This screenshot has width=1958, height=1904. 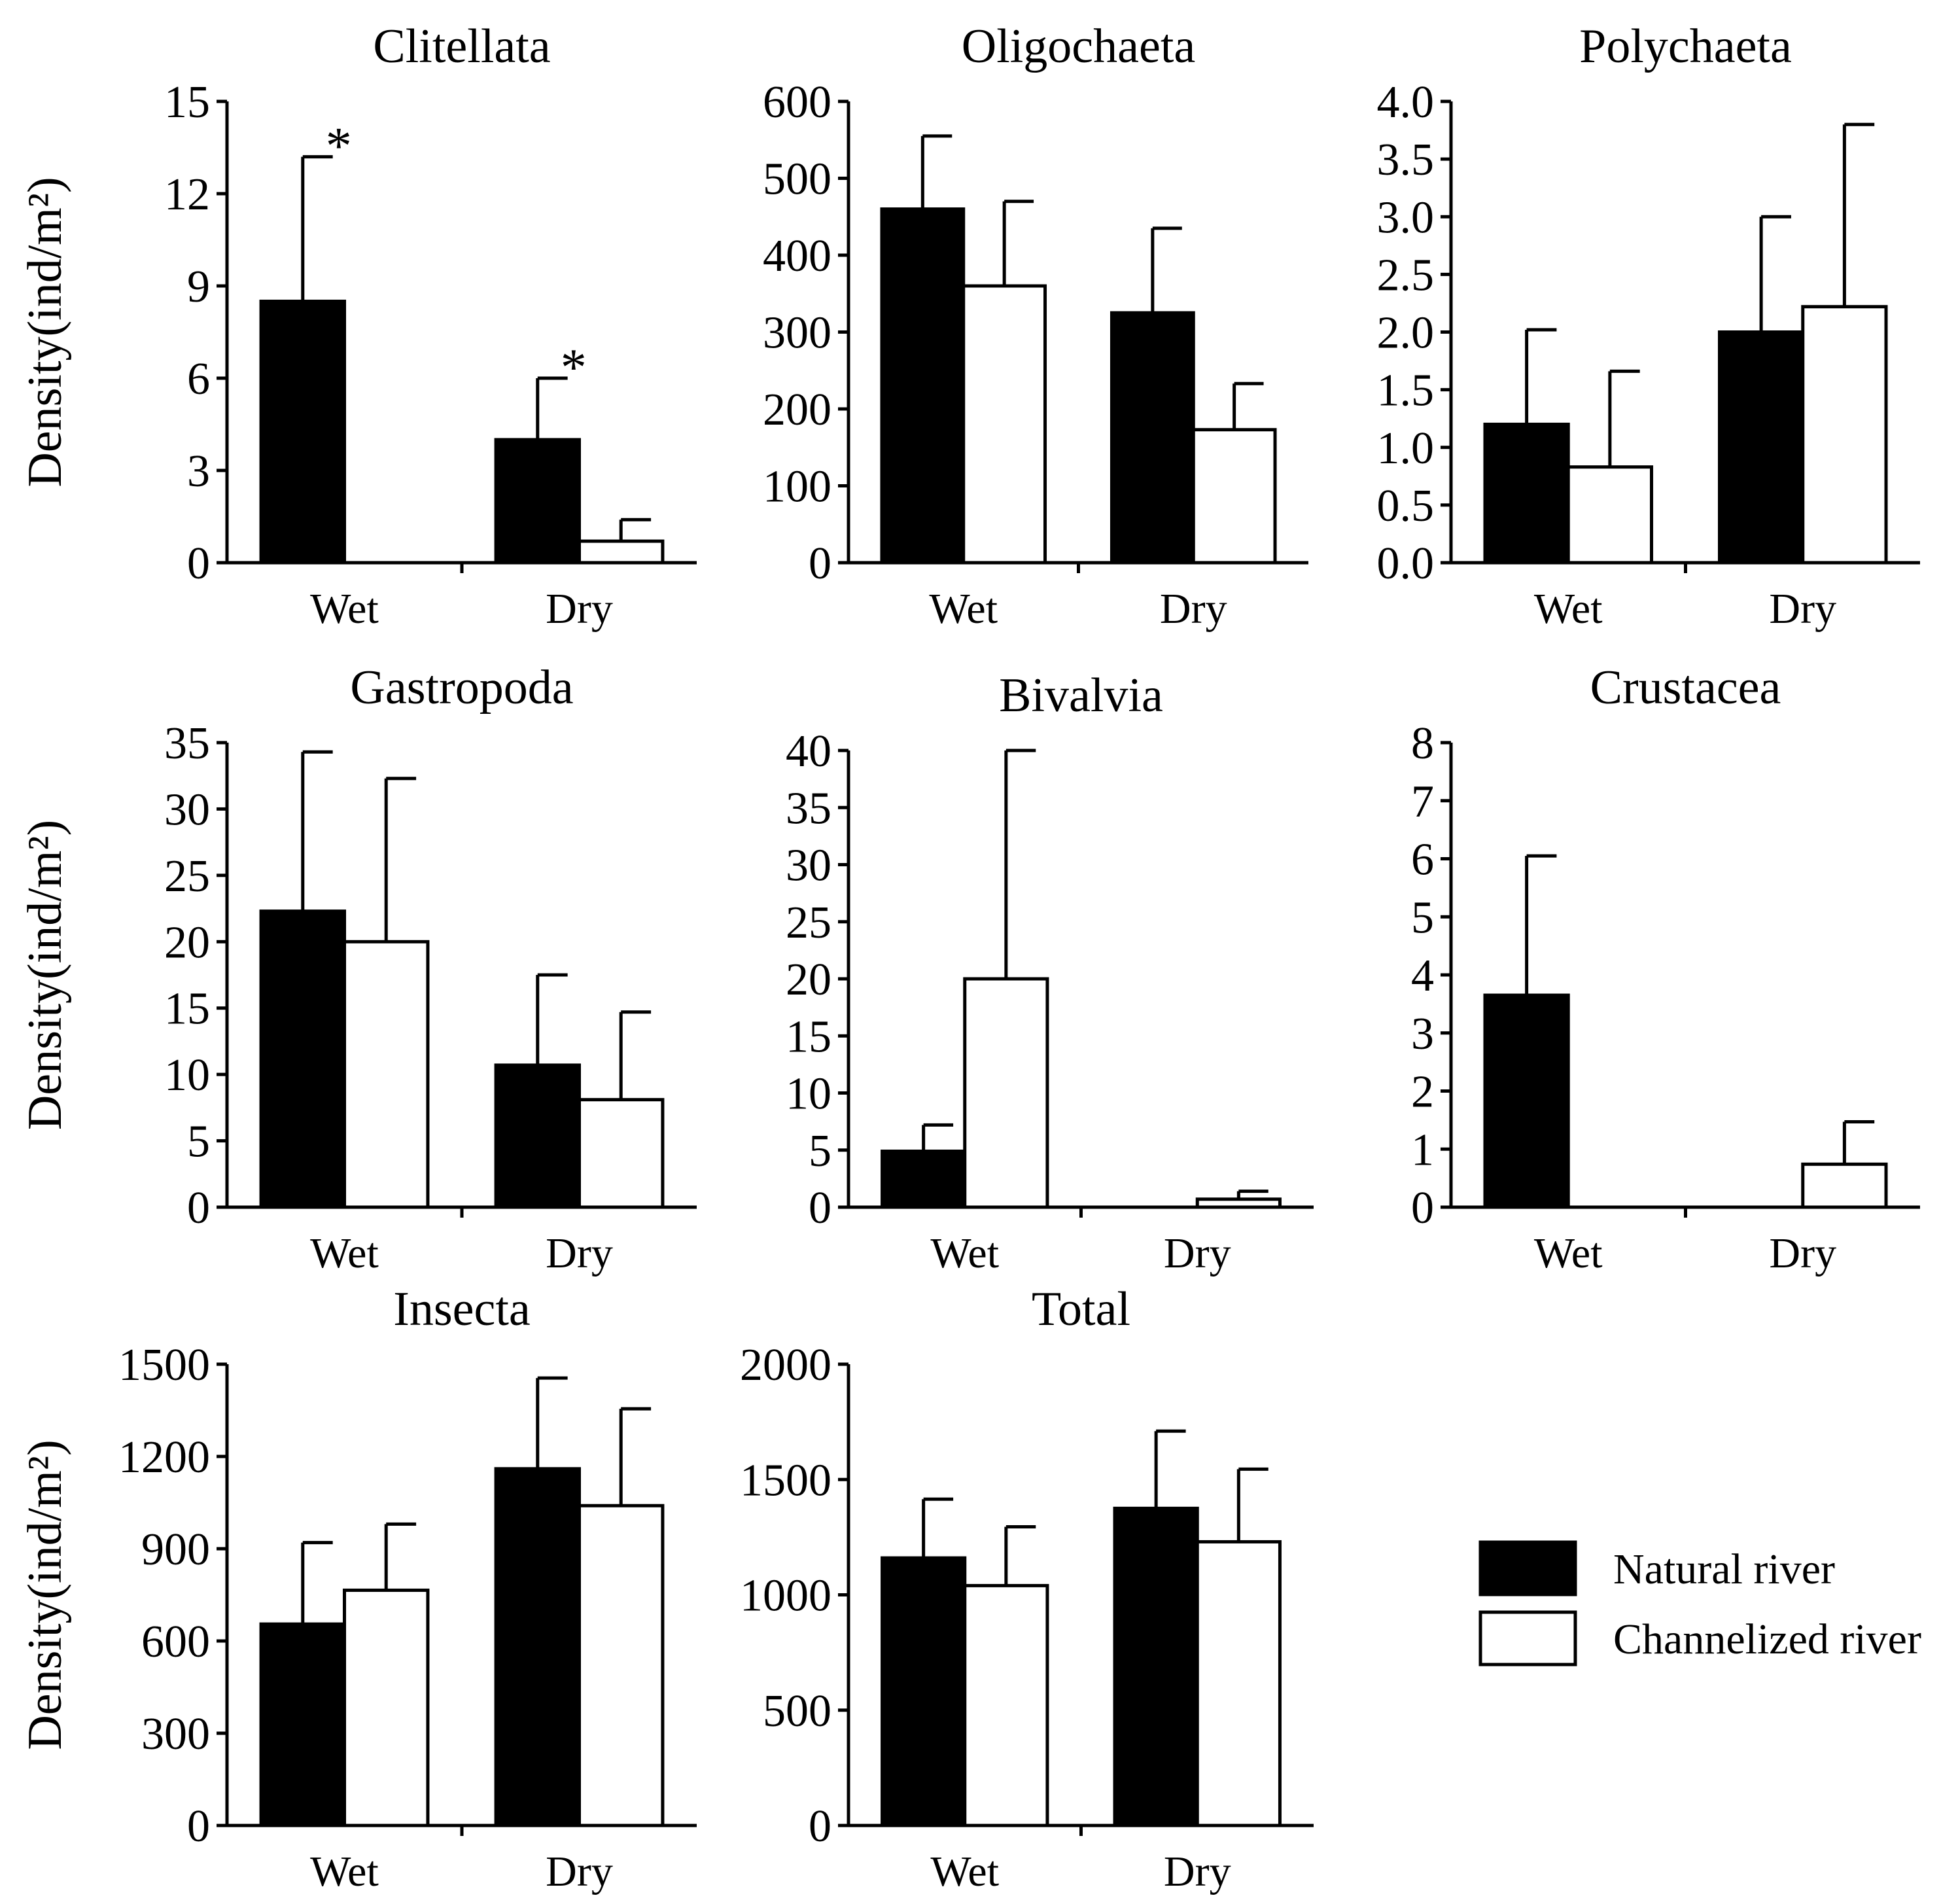 I want to click on y-tick-label: 1, so click(x=1422, y=1150).